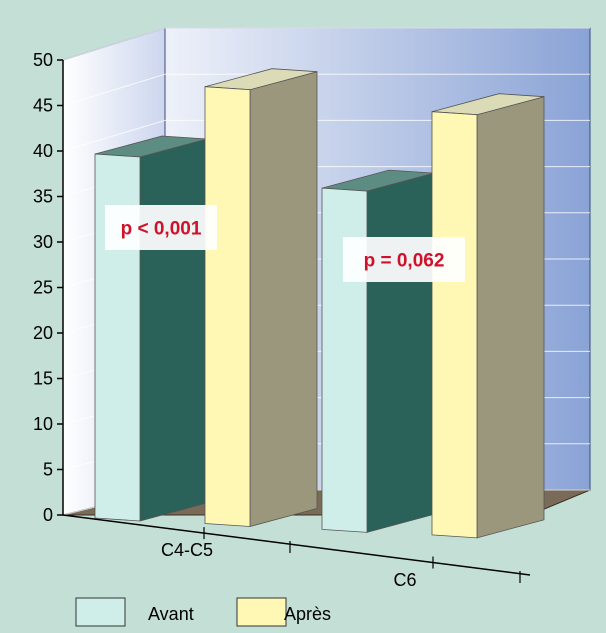 This screenshot has width=606, height=633. What do you see at coordinates (43, 106) in the screenshot?
I see `y-tick-label: 45` at bounding box center [43, 106].